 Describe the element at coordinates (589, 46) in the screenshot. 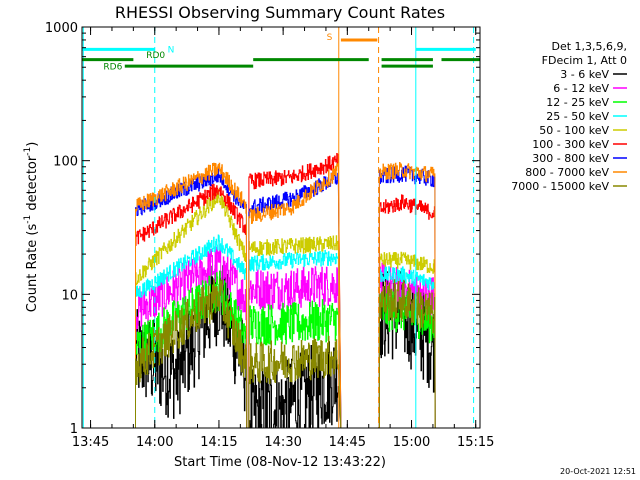

I see `legend-header-1: Det 1,3,5,6,9,` at that location.